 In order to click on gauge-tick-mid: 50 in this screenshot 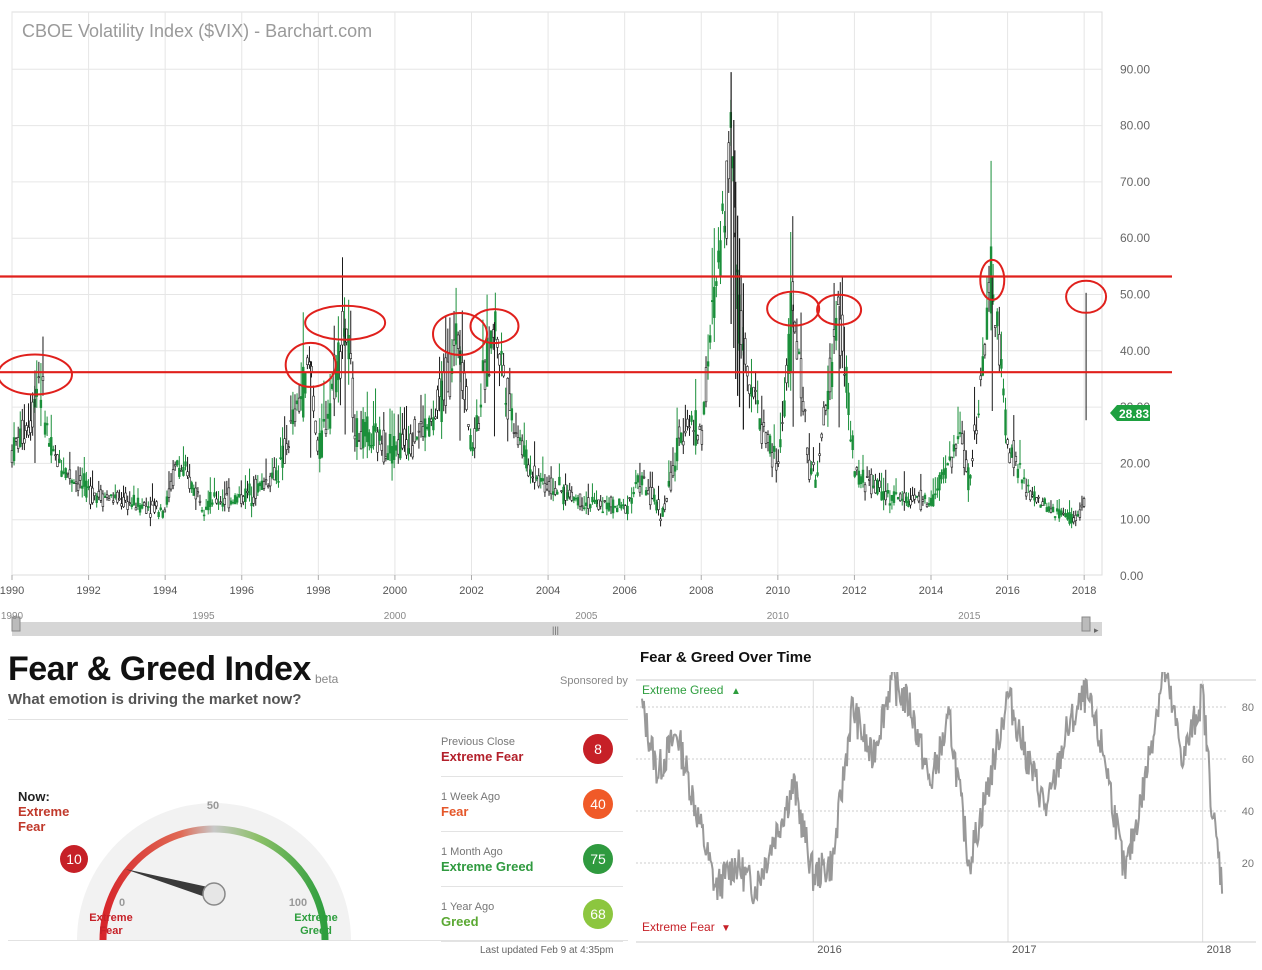, I will do `click(213, 806)`.